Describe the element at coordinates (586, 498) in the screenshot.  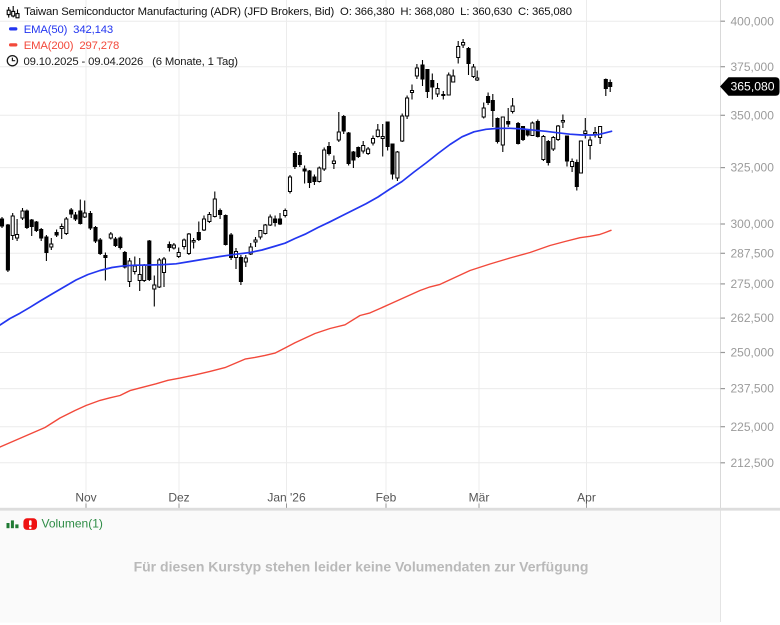
I see `svg-text: Apr` at that location.